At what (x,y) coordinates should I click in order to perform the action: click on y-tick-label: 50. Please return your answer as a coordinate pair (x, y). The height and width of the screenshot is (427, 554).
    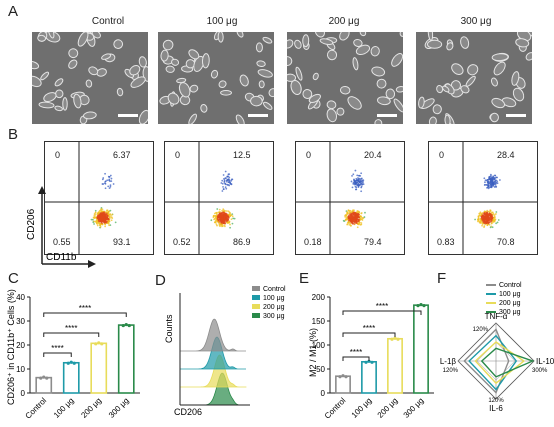
    Looking at the image, I should click on (320, 369).